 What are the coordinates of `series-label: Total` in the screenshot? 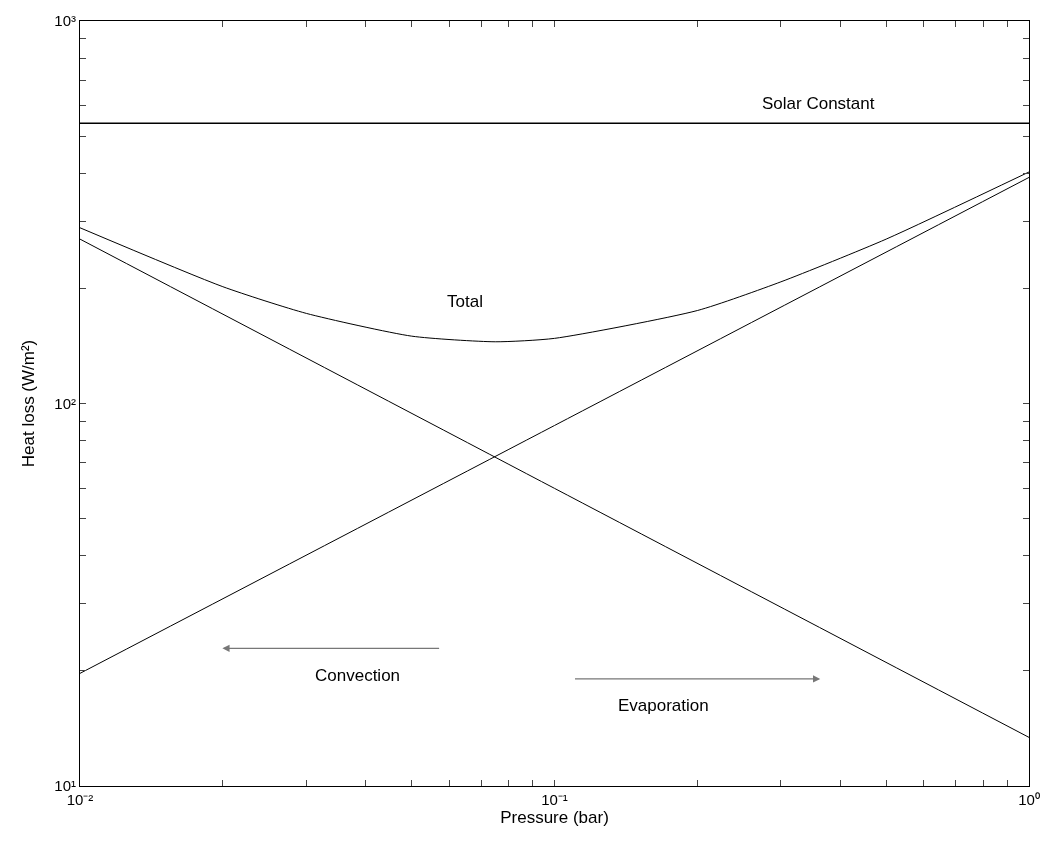 It's located at (465, 301).